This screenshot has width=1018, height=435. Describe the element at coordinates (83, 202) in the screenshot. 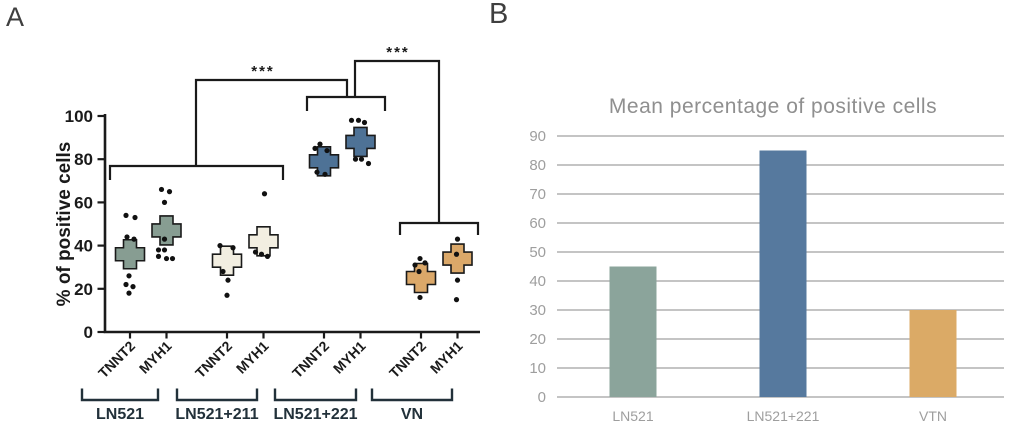

I see `y-axis-tick-label: 60` at that location.